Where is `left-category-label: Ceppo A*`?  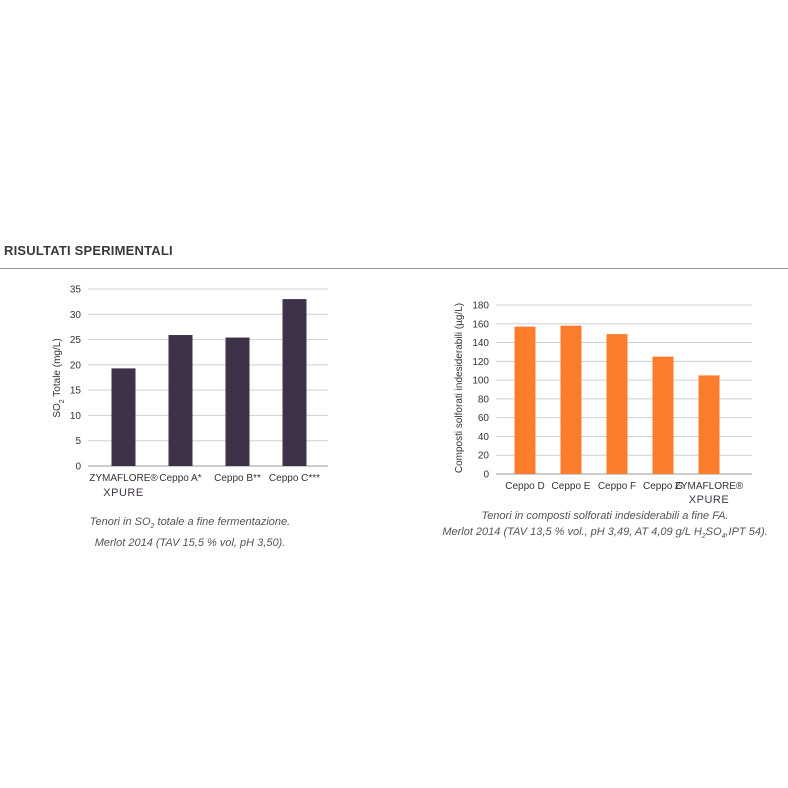 left-category-label: Ceppo A* is located at coordinates (180, 478).